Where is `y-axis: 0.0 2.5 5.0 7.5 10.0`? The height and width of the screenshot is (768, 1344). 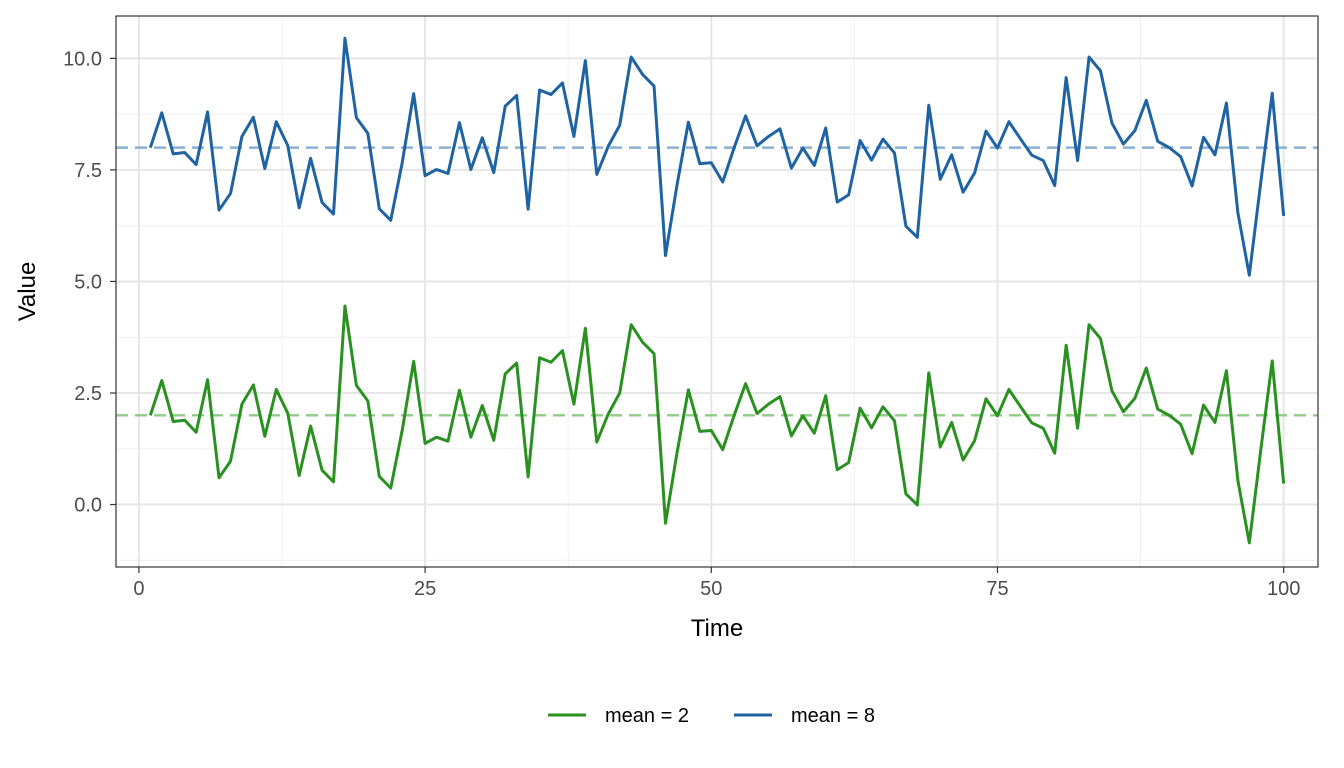 y-axis: 0.0 2.5 5.0 7.5 10.0 is located at coordinates (89, 282).